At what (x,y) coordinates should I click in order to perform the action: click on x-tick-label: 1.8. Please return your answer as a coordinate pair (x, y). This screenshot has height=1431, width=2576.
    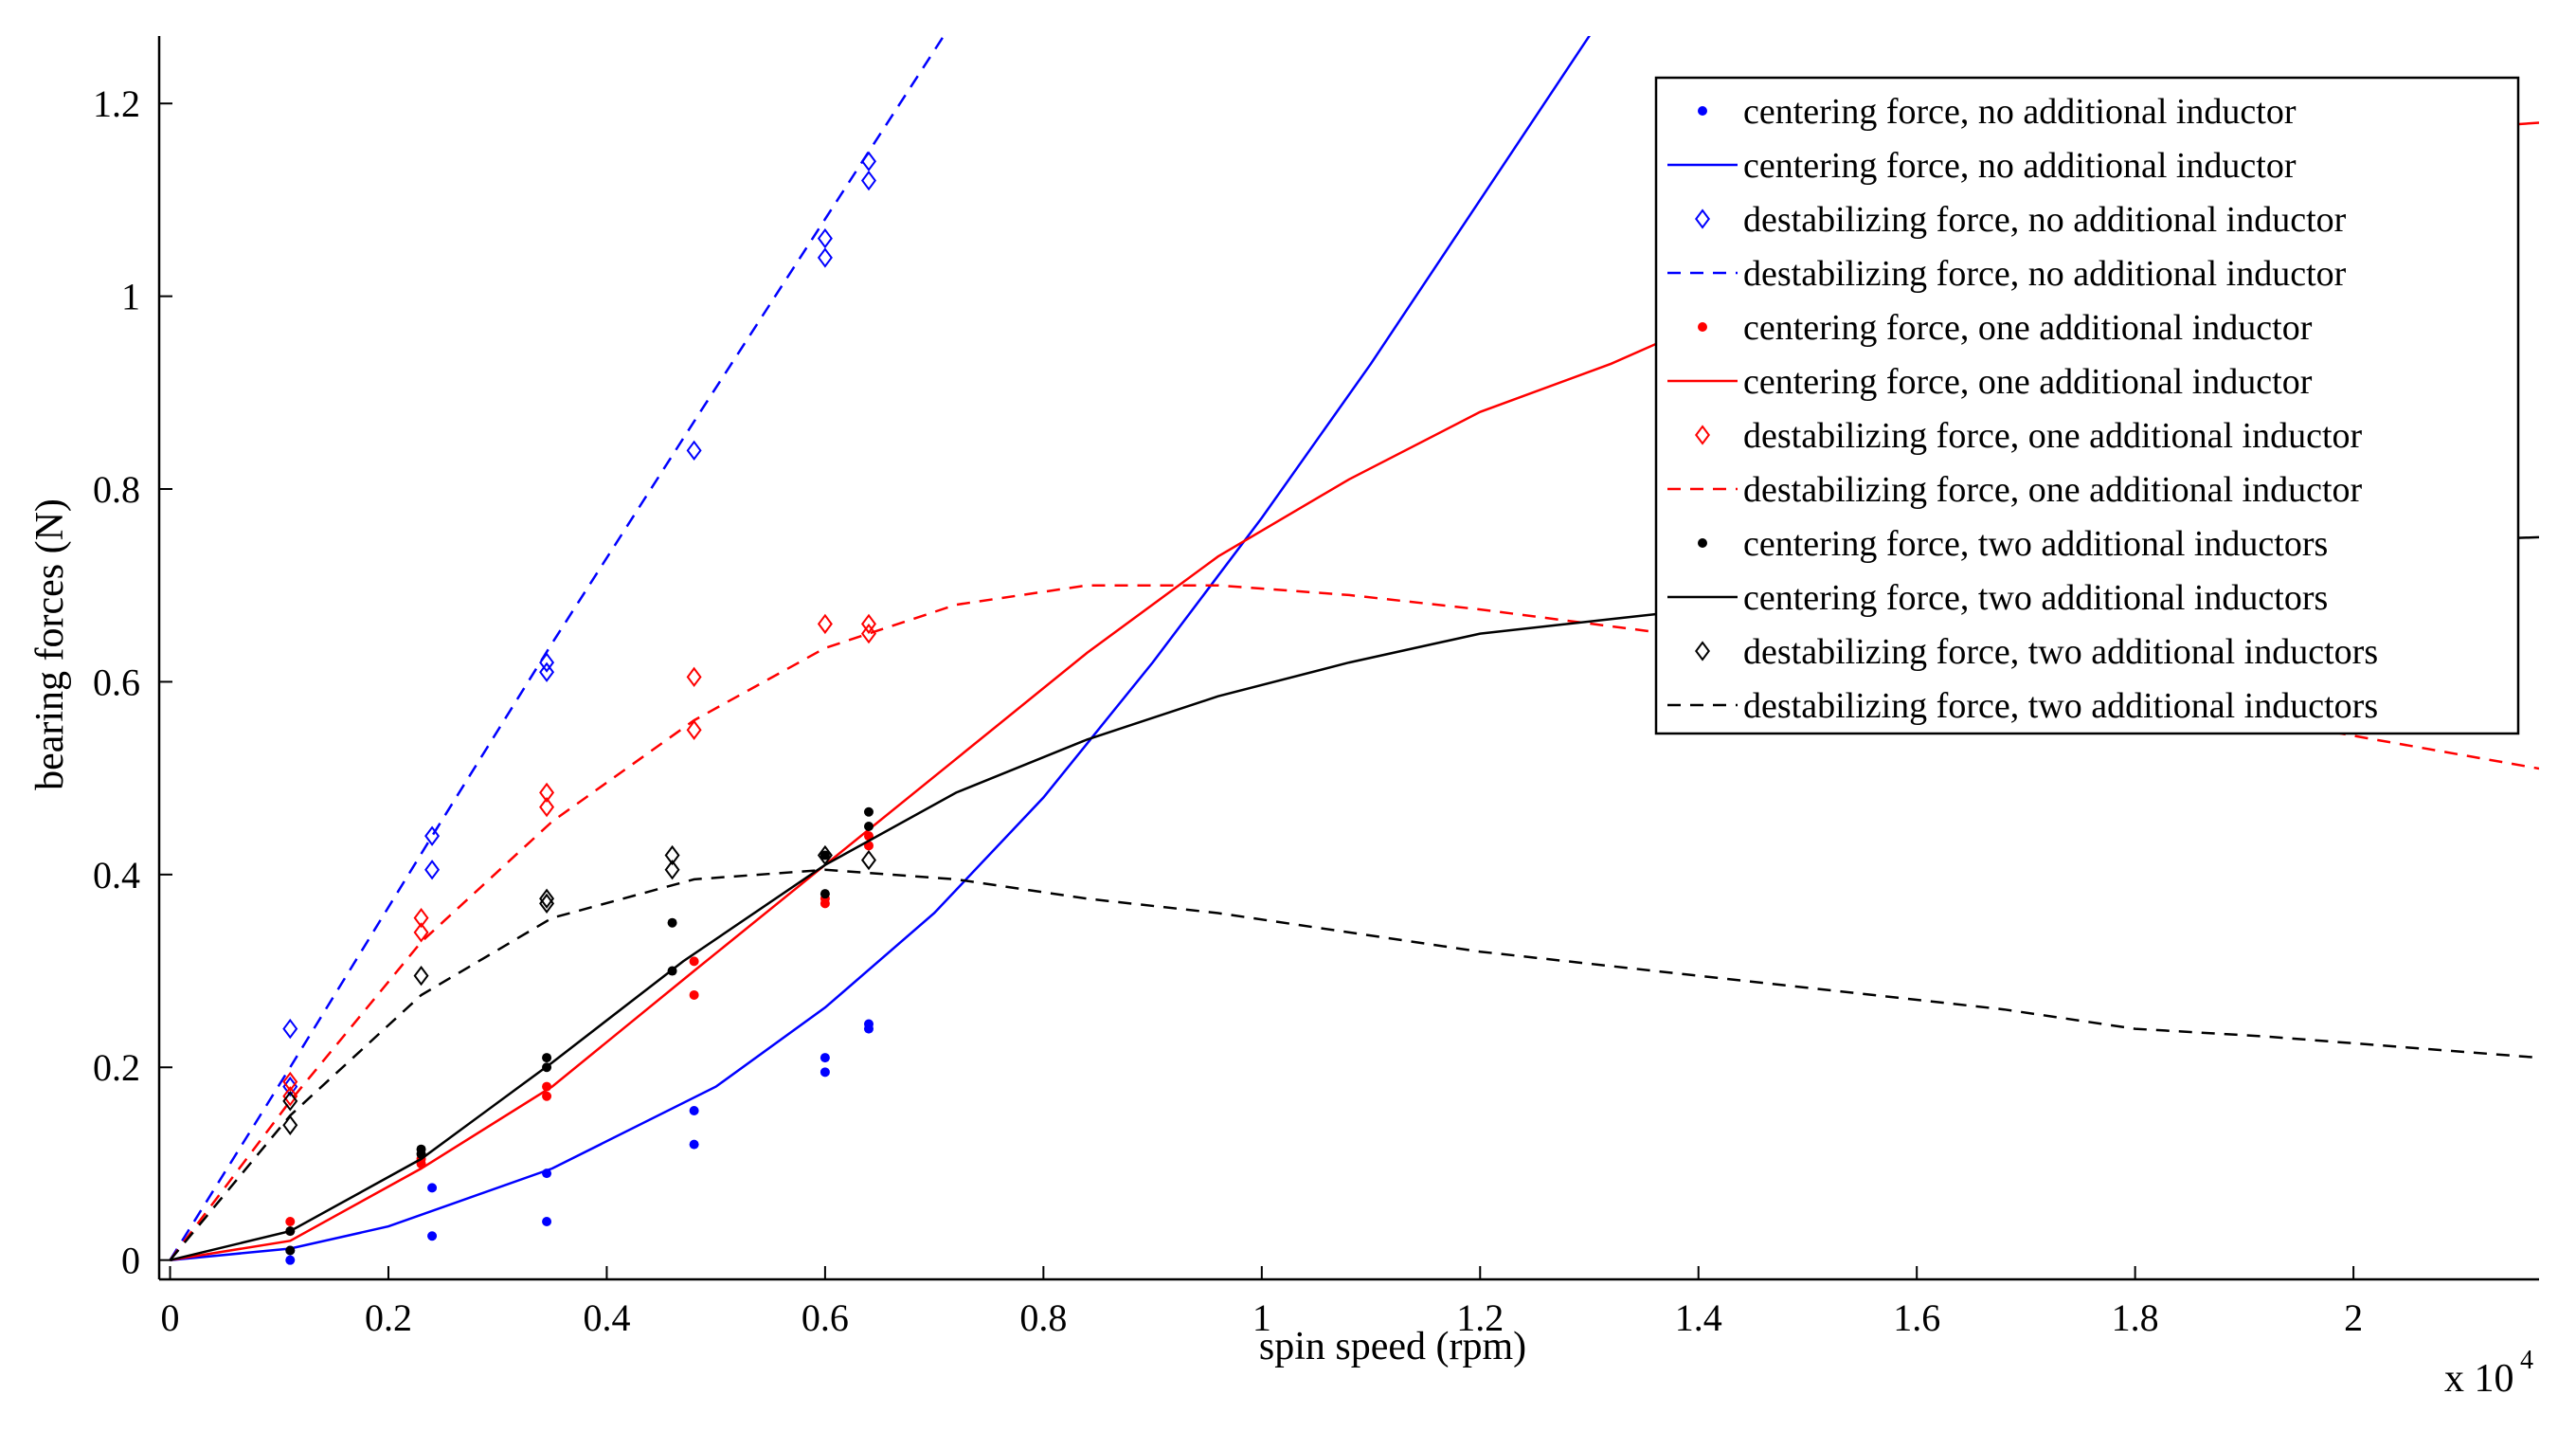
    Looking at the image, I should click on (2135, 1317).